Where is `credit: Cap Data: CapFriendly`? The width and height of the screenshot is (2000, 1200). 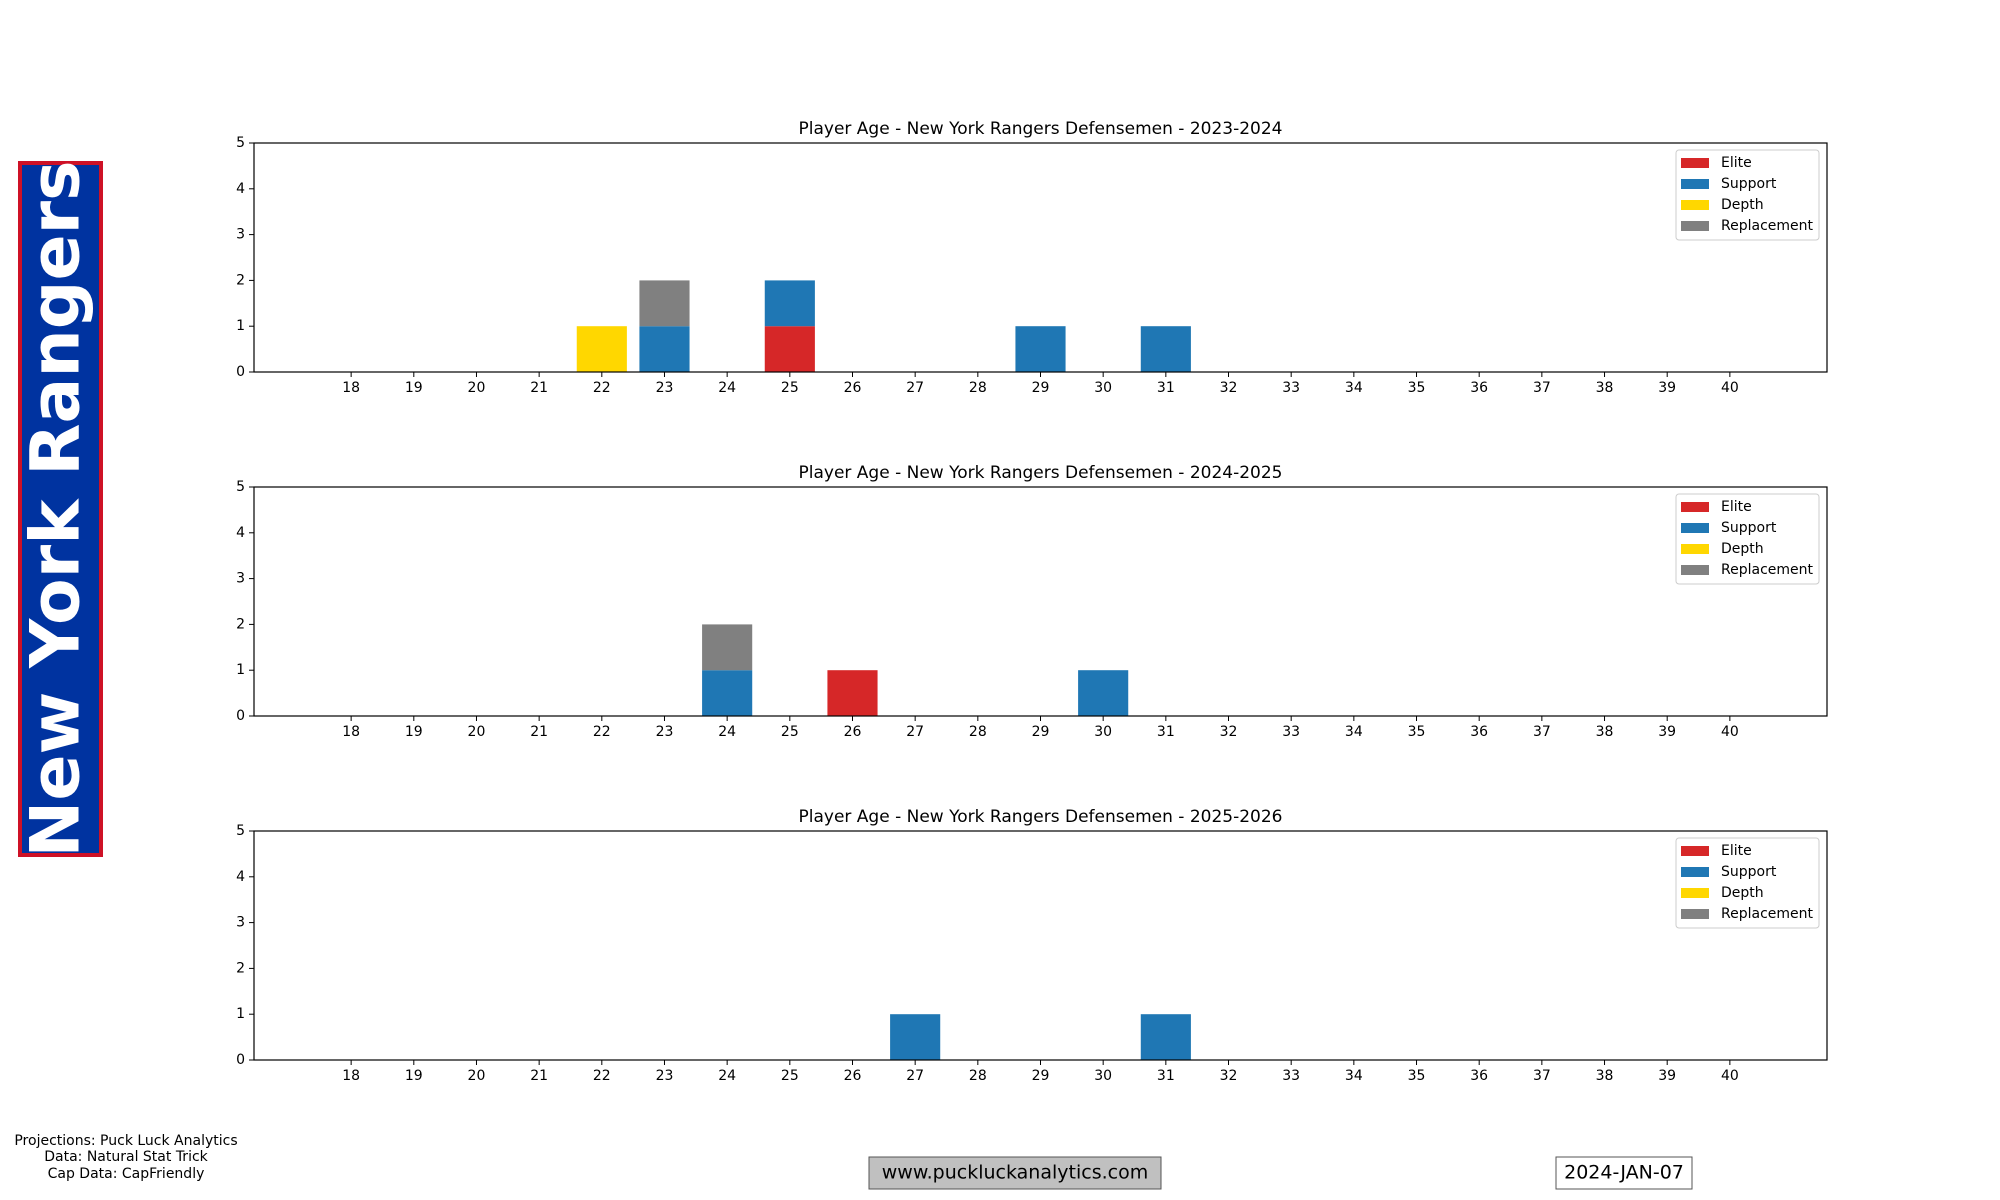
credit: Cap Data: CapFriendly is located at coordinates (126, 1174).